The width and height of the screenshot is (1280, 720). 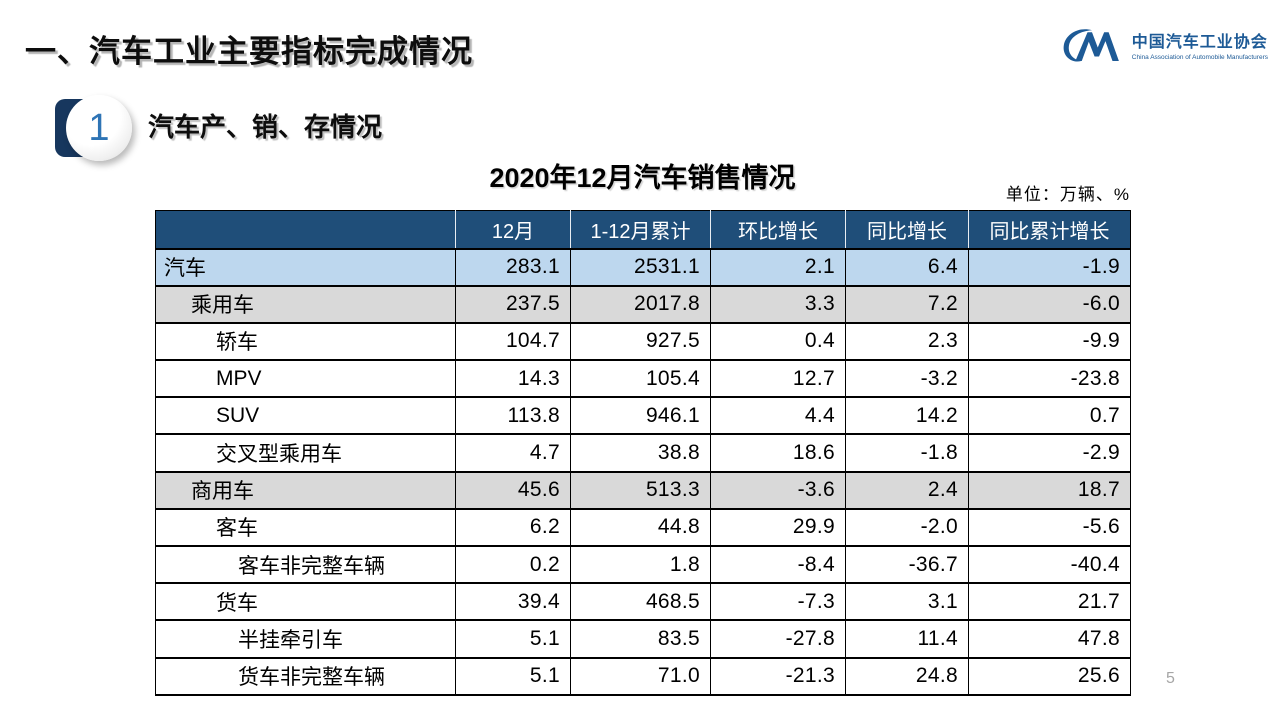 I want to click on row-label: 商用车, so click(x=305, y=490).